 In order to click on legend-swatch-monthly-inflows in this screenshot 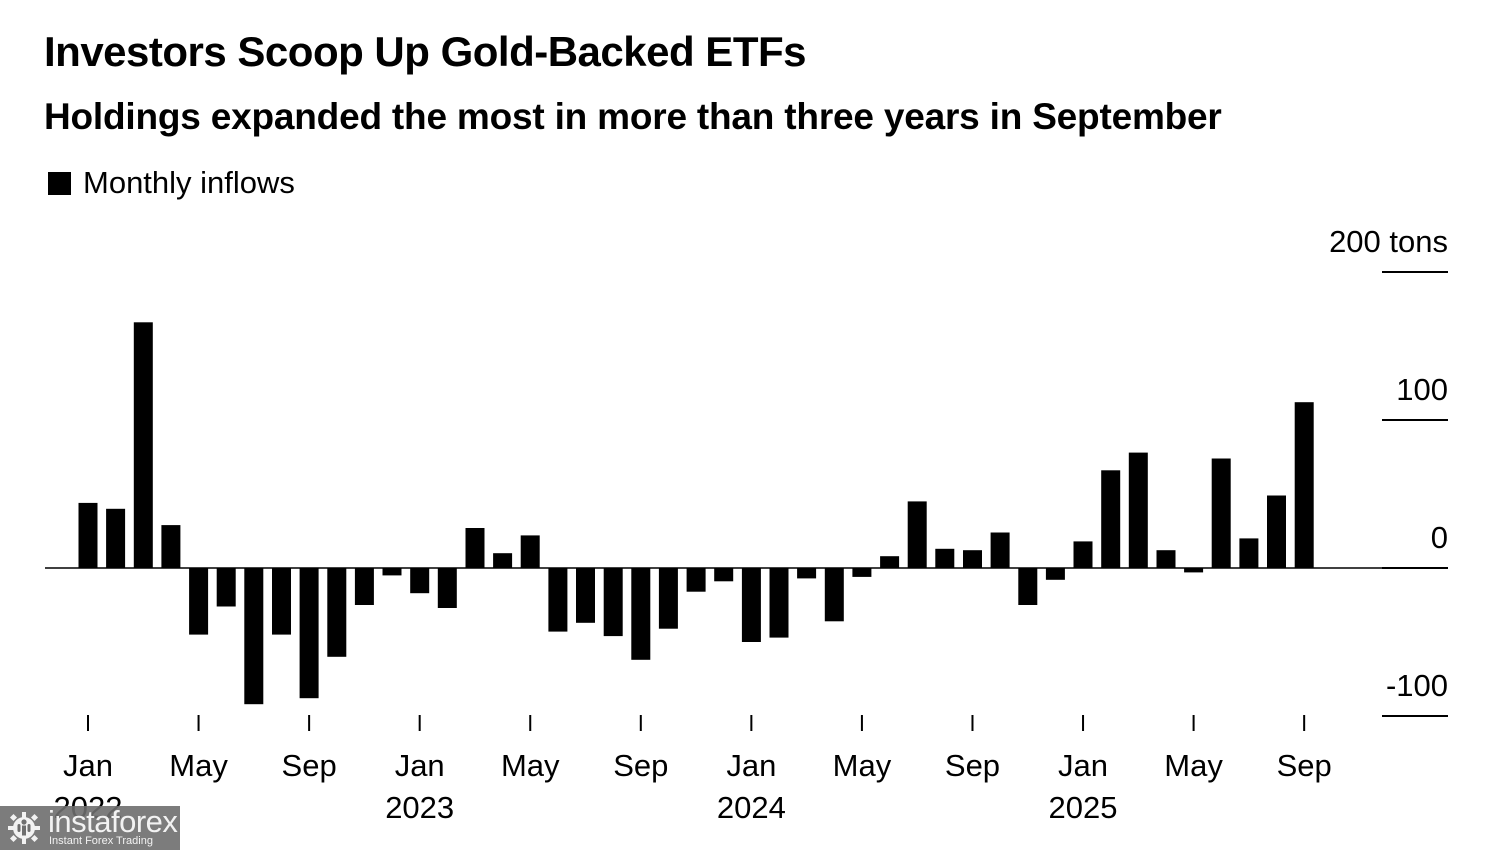, I will do `click(59, 183)`.